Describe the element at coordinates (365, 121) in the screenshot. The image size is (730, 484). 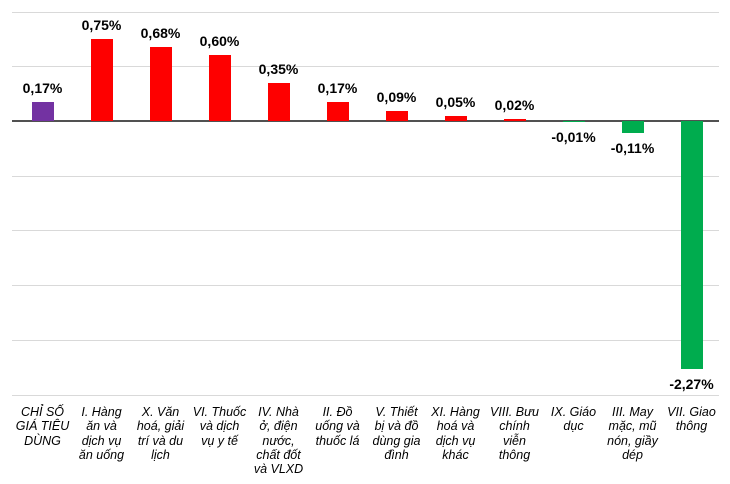
I see `zero-axis-line` at that location.